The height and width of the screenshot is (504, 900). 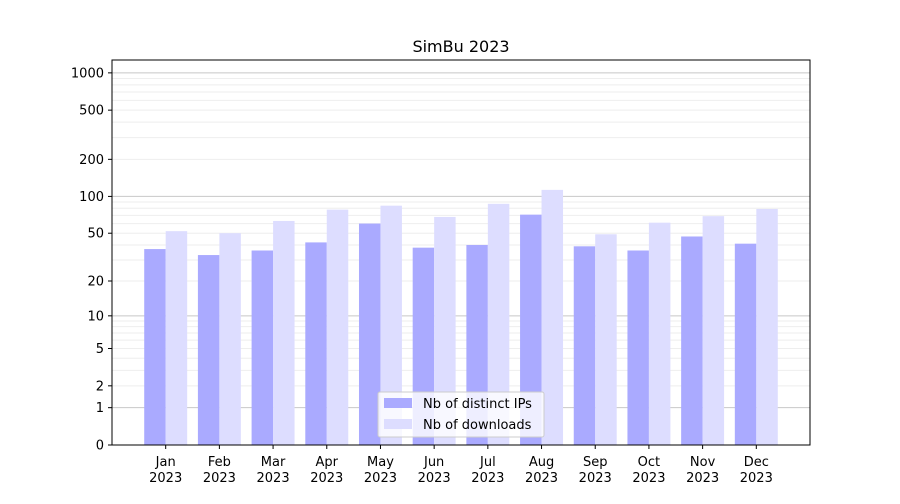 What do you see at coordinates (756, 470) in the screenshot?
I see `x-tick-label: Dec 2023` at bounding box center [756, 470].